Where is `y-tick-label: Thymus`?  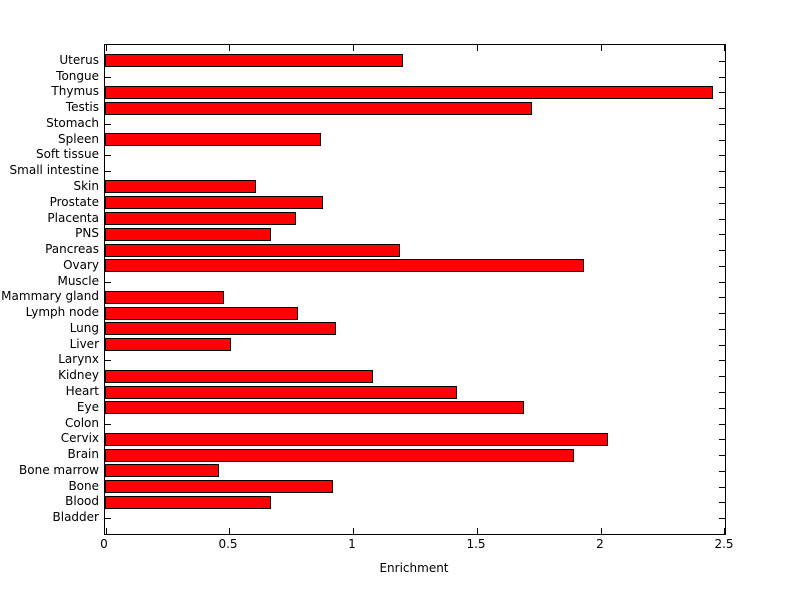 y-tick-label: Thymus is located at coordinates (75, 91).